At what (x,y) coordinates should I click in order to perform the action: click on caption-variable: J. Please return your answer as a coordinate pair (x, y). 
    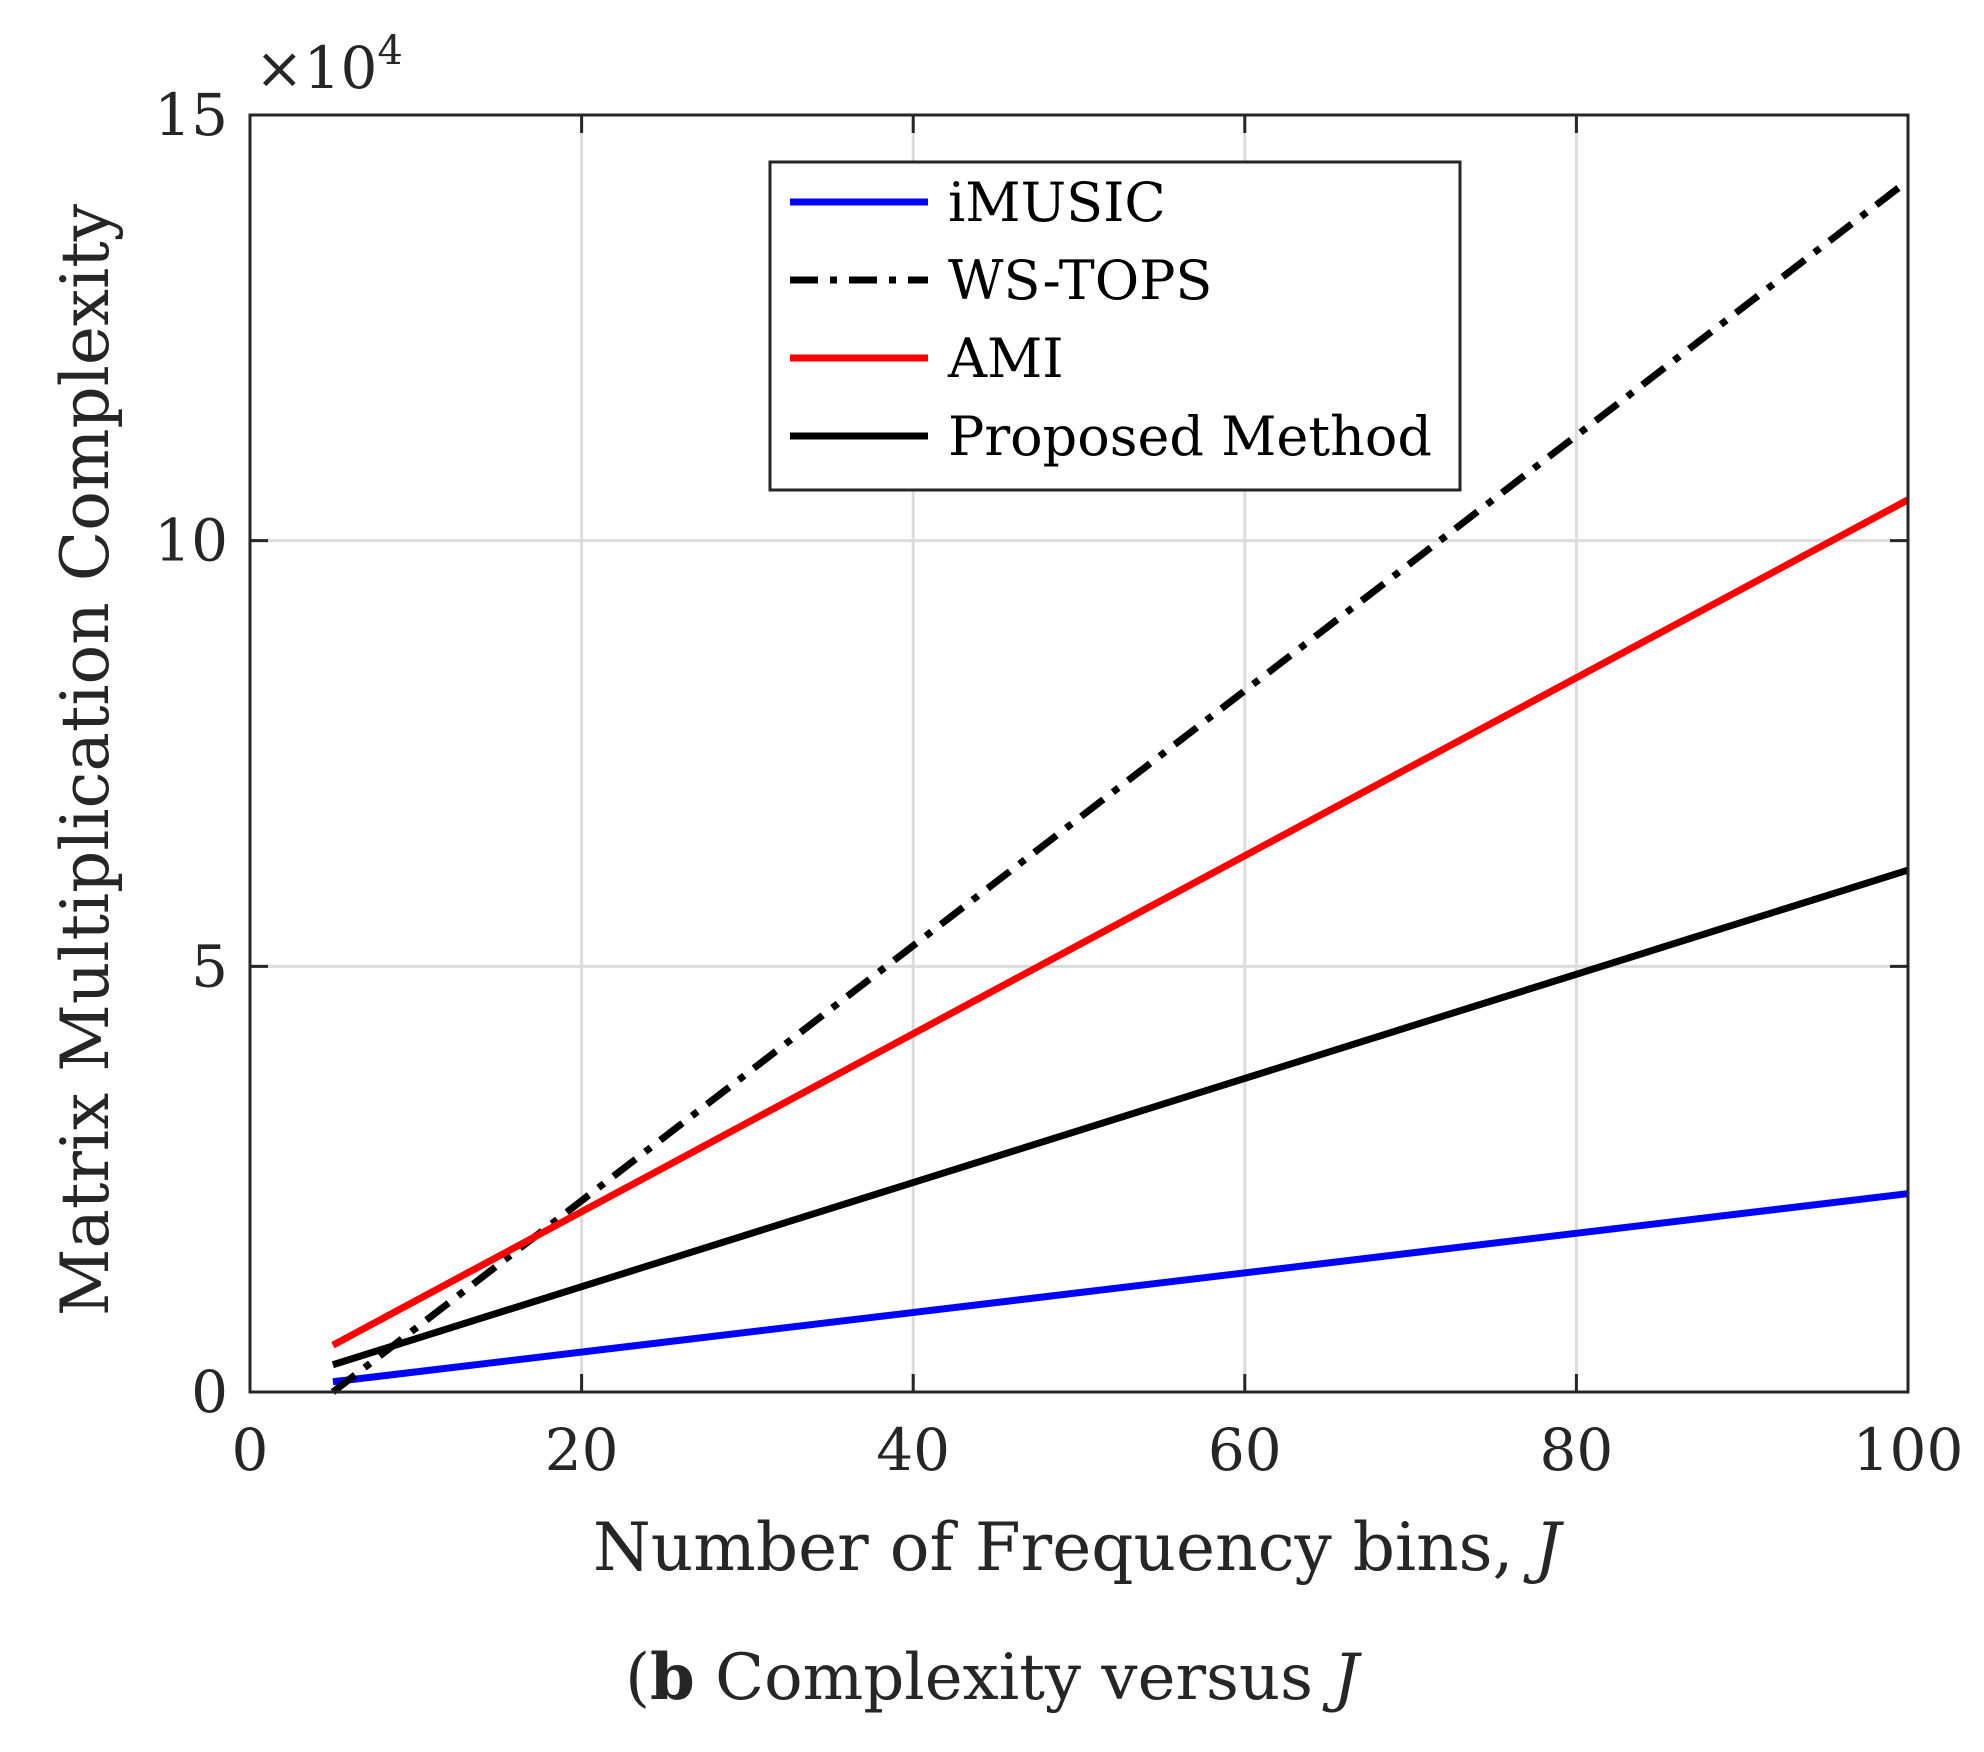
    Looking at the image, I should click on (1346, 1678).